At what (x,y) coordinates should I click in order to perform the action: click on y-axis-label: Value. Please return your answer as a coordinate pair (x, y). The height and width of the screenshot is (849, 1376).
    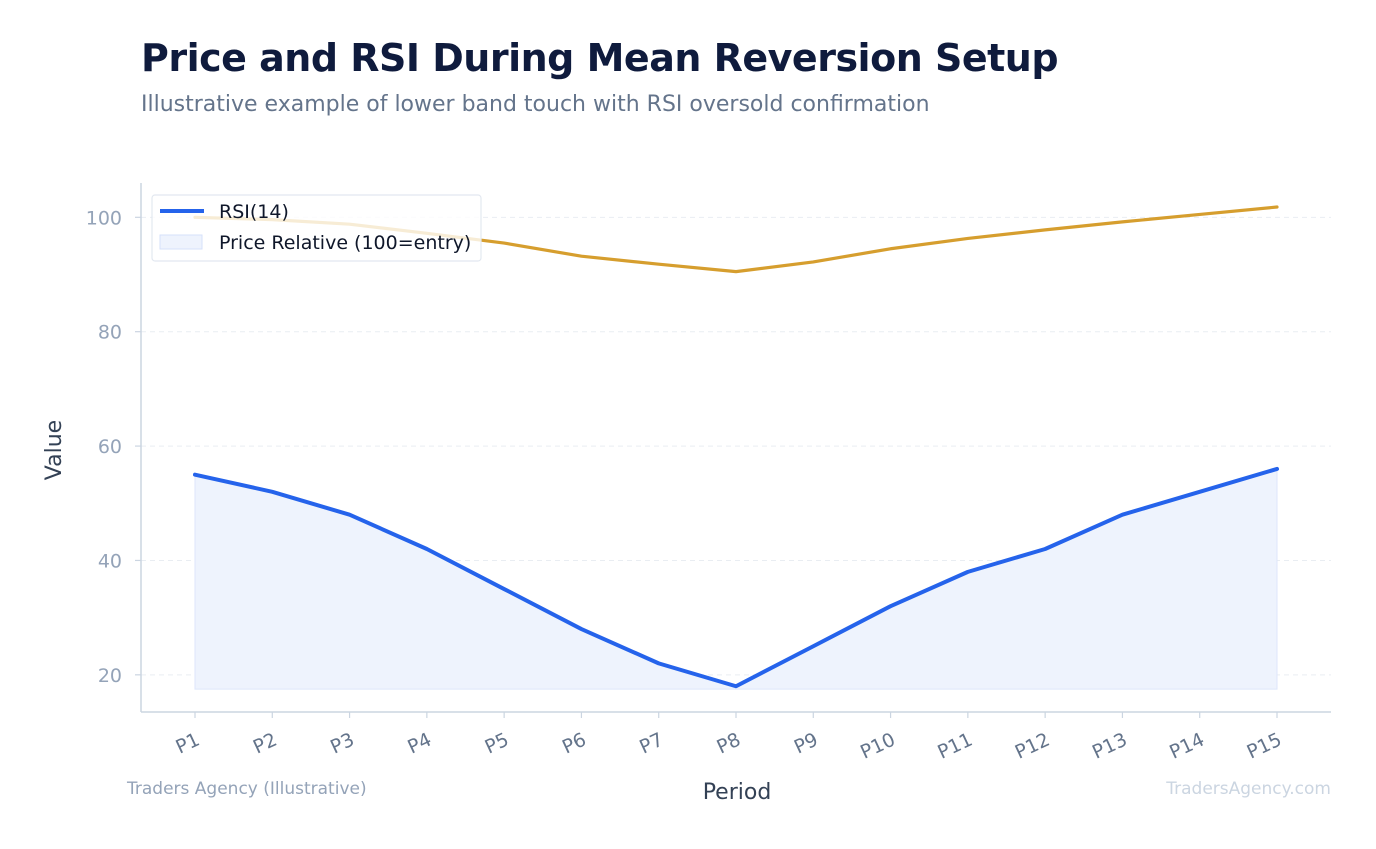
    Looking at the image, I should click on (54, 450).